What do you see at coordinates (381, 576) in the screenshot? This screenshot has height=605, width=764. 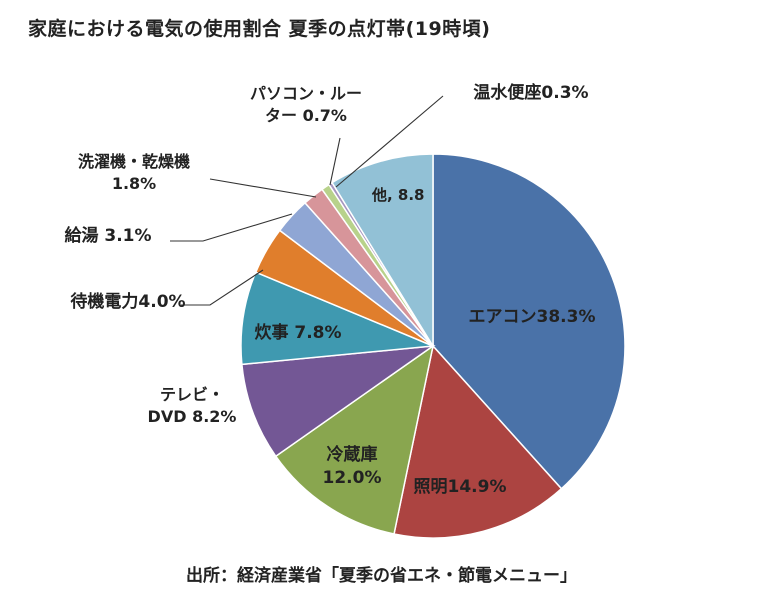 I see `source-note: 出所：経済産業省「夏季の省エネ・節電メニュー」` at bounding box center [381, 576].